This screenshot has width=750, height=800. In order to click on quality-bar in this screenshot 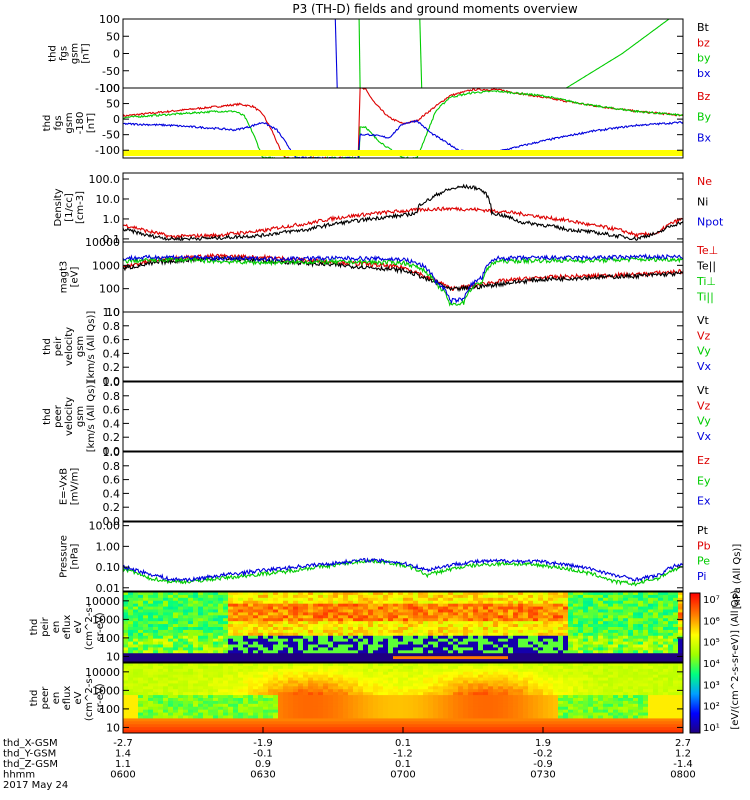, I will do `click(403, 153)`.